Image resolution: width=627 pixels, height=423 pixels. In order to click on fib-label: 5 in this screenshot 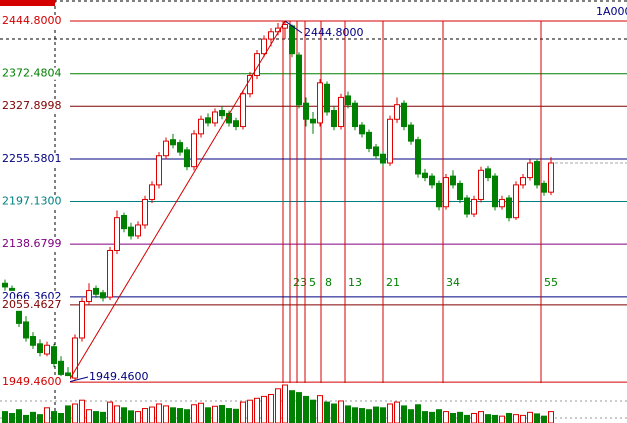, I will do `click(312, 282)`.